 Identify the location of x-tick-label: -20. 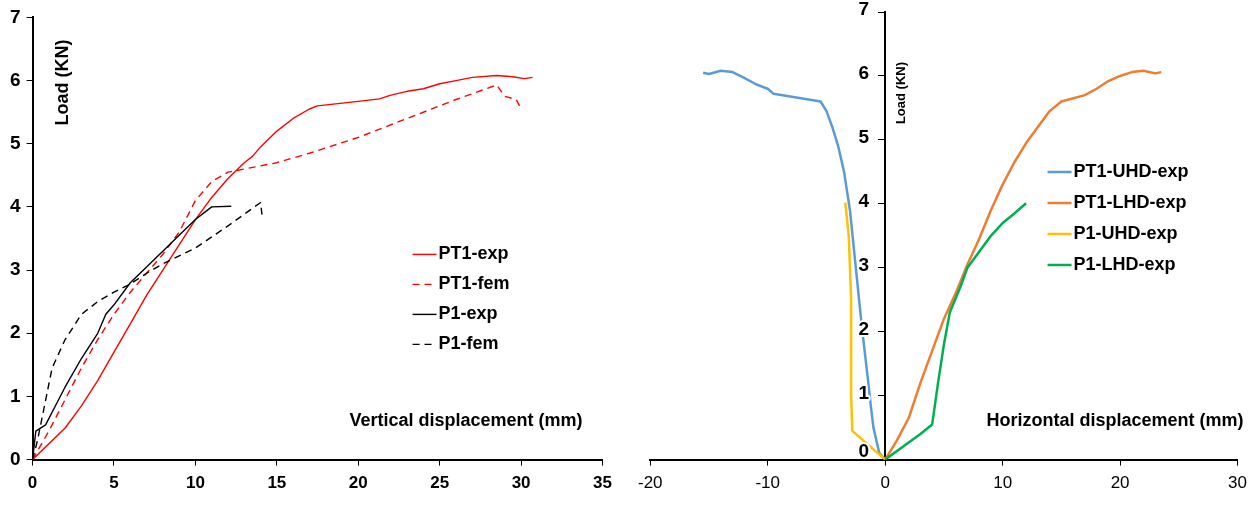
(650, 483).